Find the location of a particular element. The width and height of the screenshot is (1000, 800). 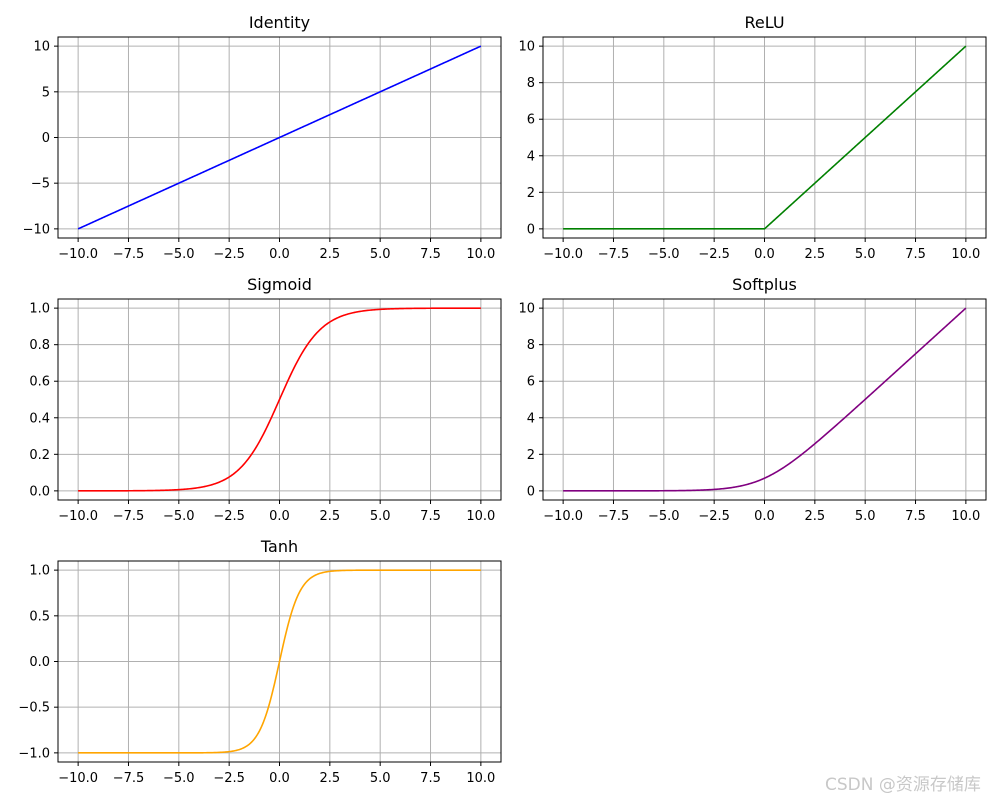

relu-curve is located at coordinates (765, 137).